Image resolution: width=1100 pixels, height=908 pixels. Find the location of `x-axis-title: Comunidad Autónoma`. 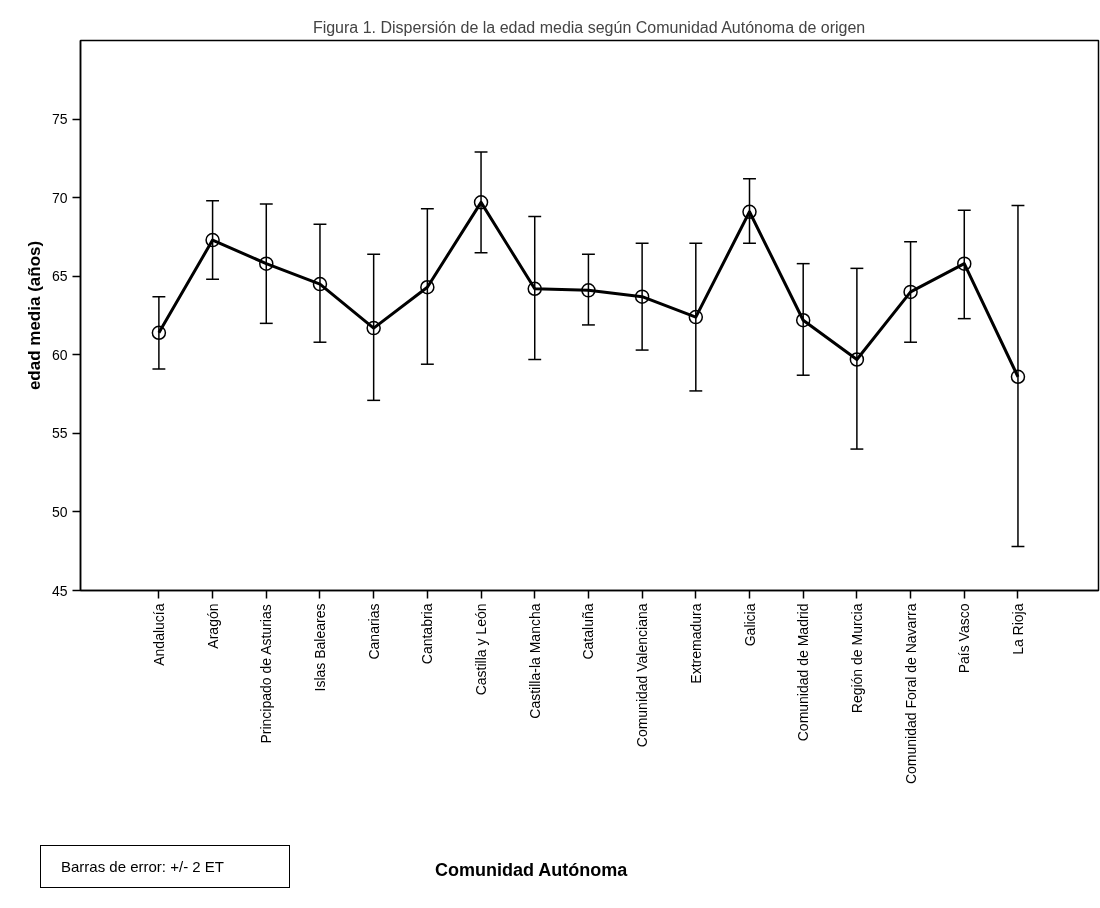

x-axis-title: Comunidad Autónoma is located at coordinates (531, 870).